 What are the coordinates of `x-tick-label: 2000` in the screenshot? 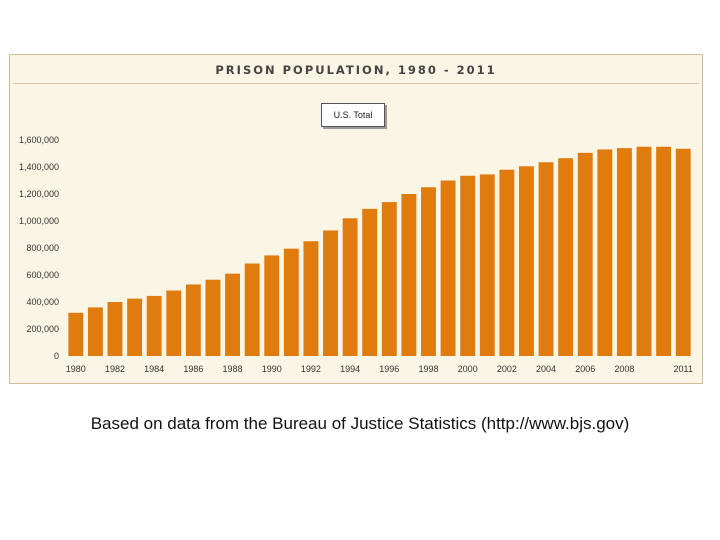 It's located at (468, 369).